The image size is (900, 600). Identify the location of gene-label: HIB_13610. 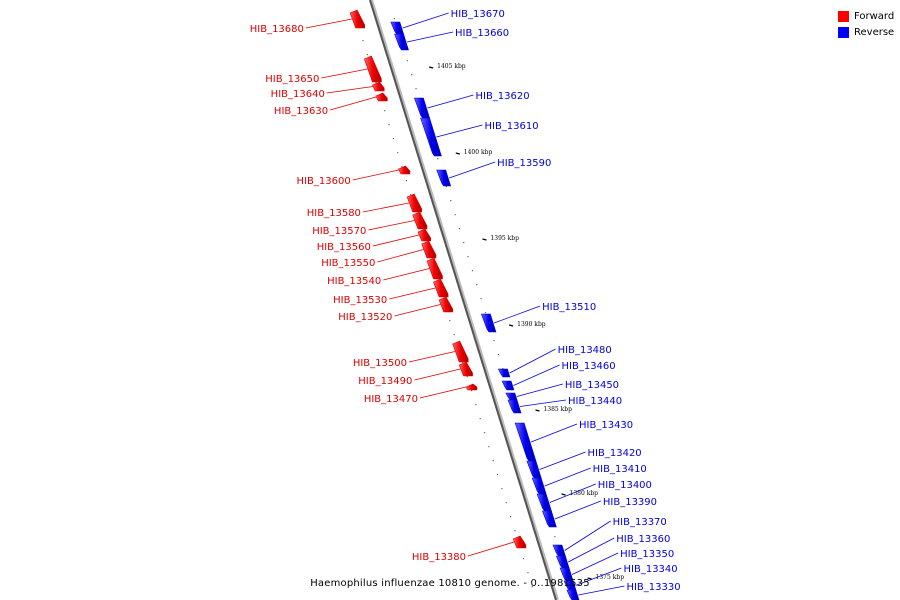
(511, 126).